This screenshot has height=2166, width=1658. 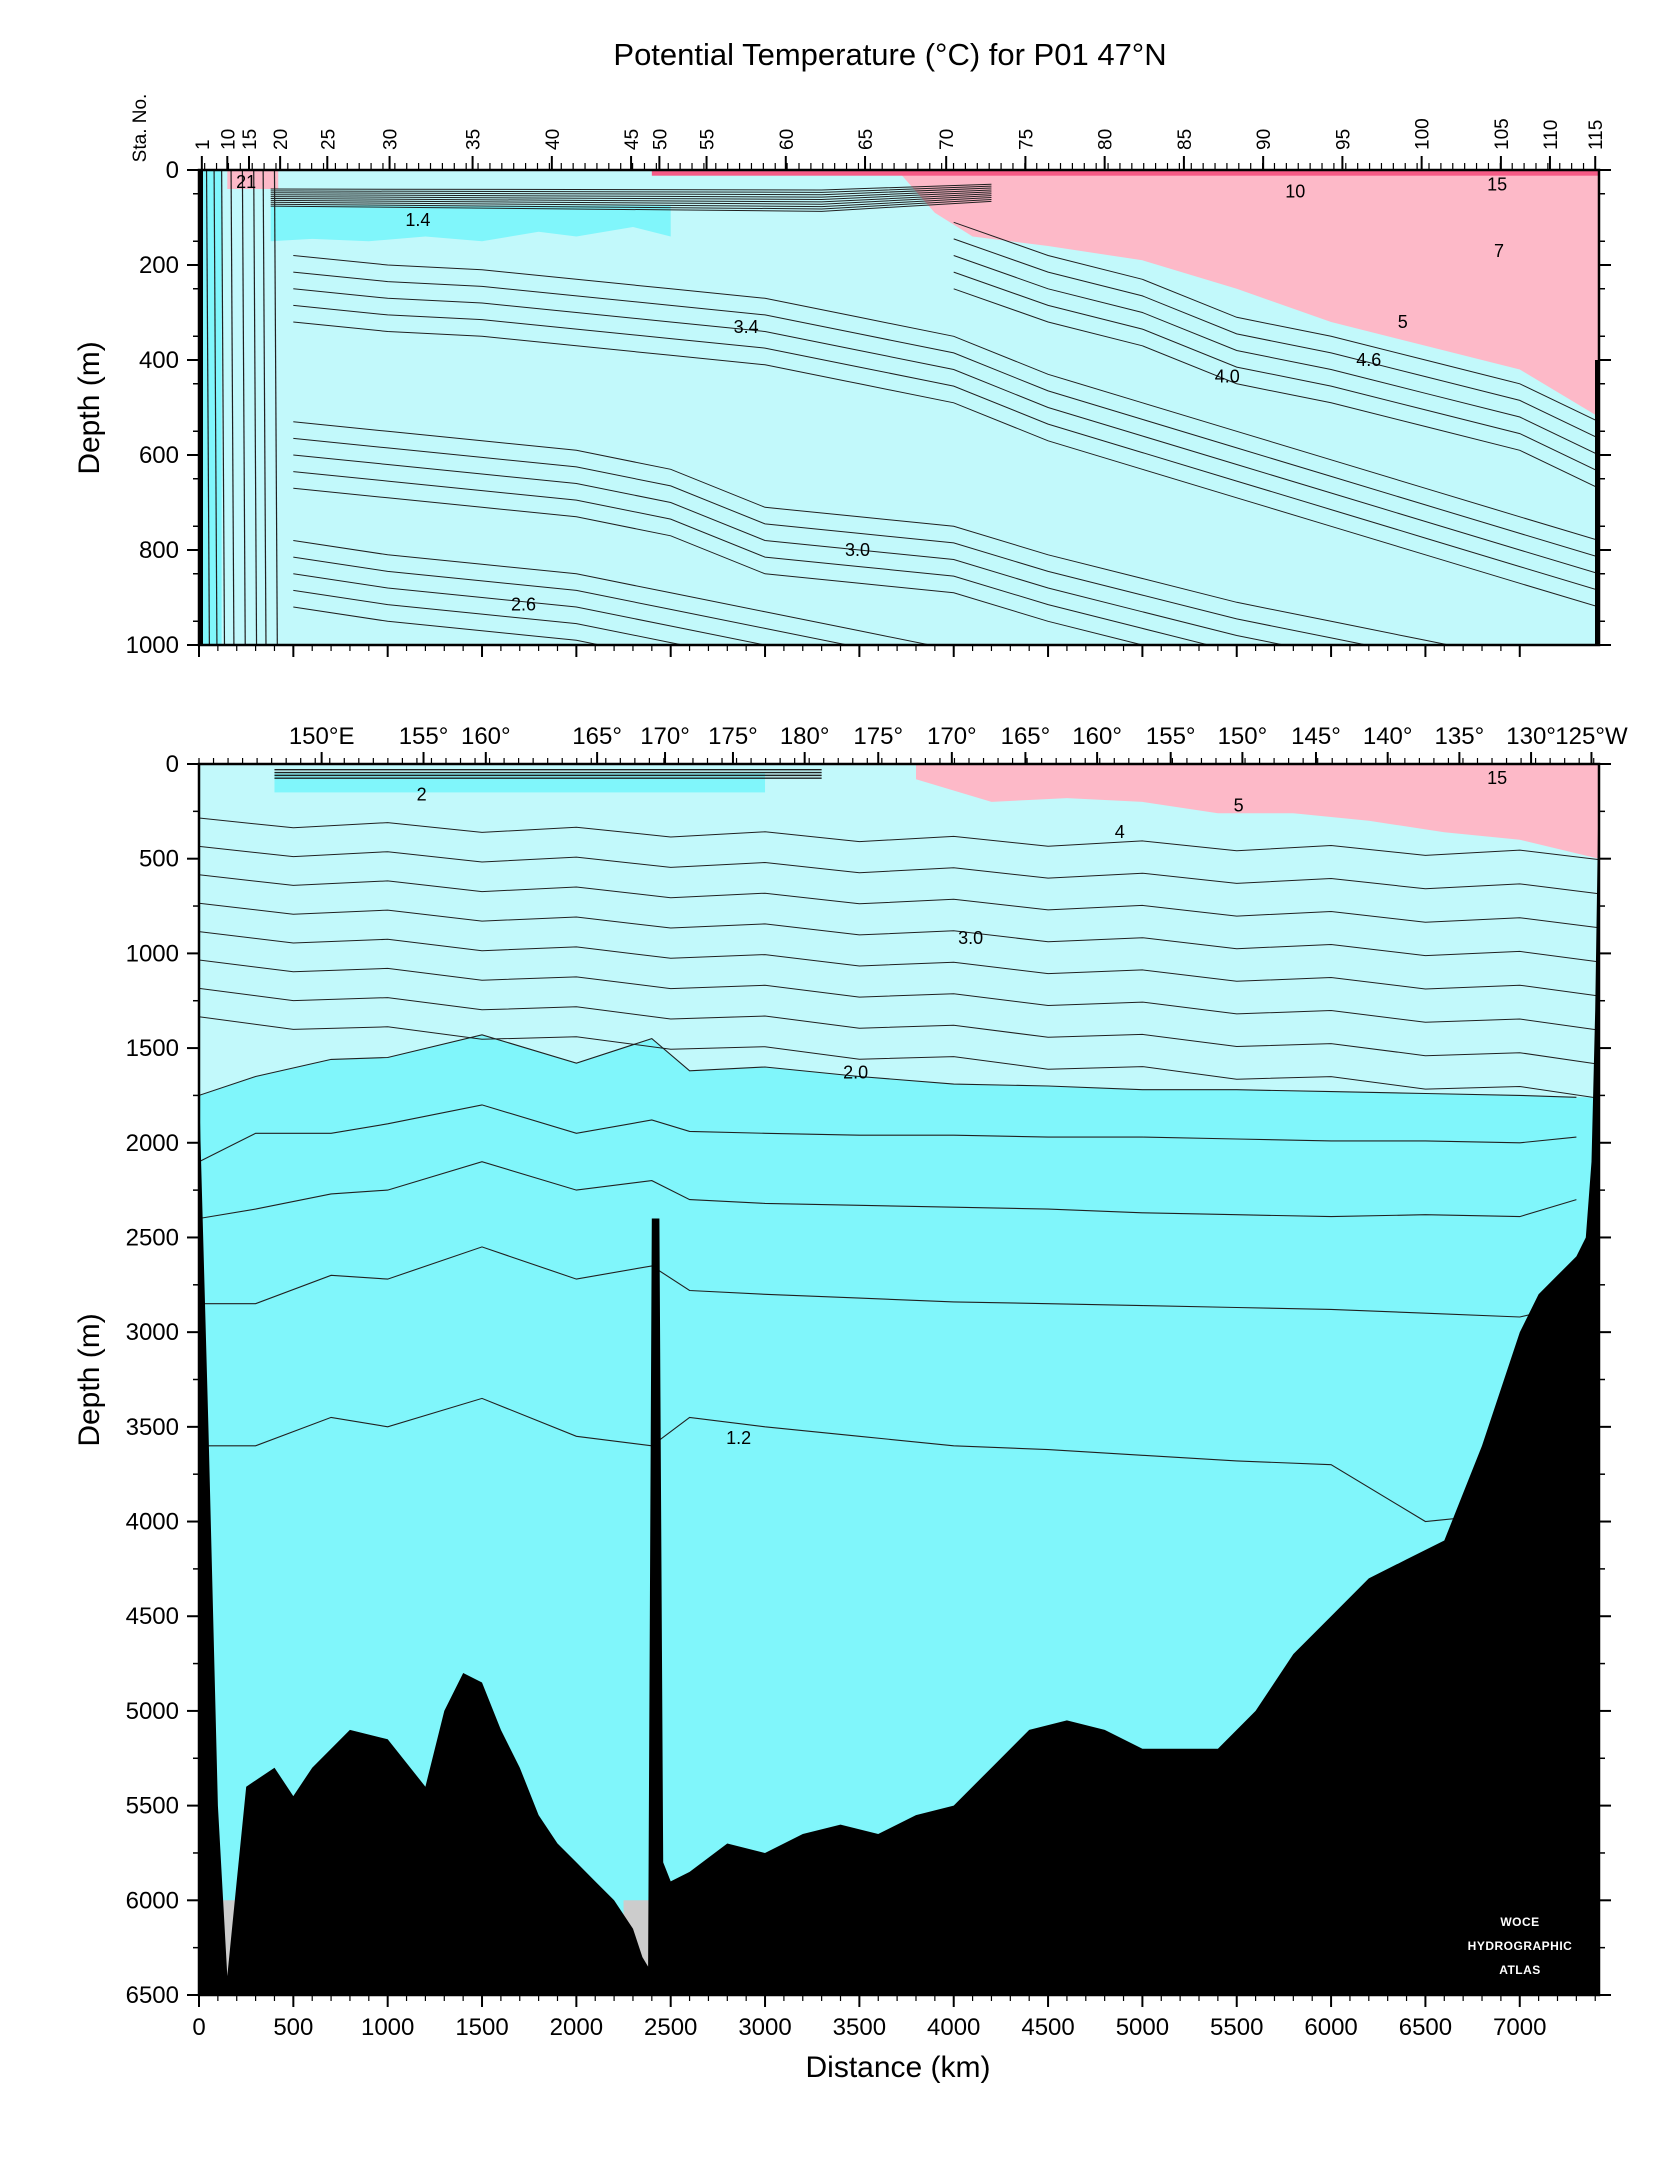 What do you see at coordinates (159, 455) in the screenshot?
I see `top-y-tick-label: 600` at bounding box center [159, 455].